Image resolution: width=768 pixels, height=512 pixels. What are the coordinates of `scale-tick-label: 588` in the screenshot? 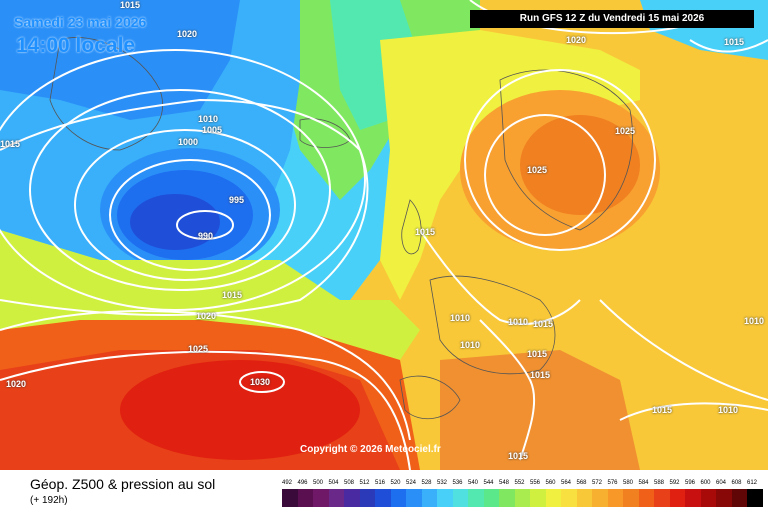 It's located at (659, 483).